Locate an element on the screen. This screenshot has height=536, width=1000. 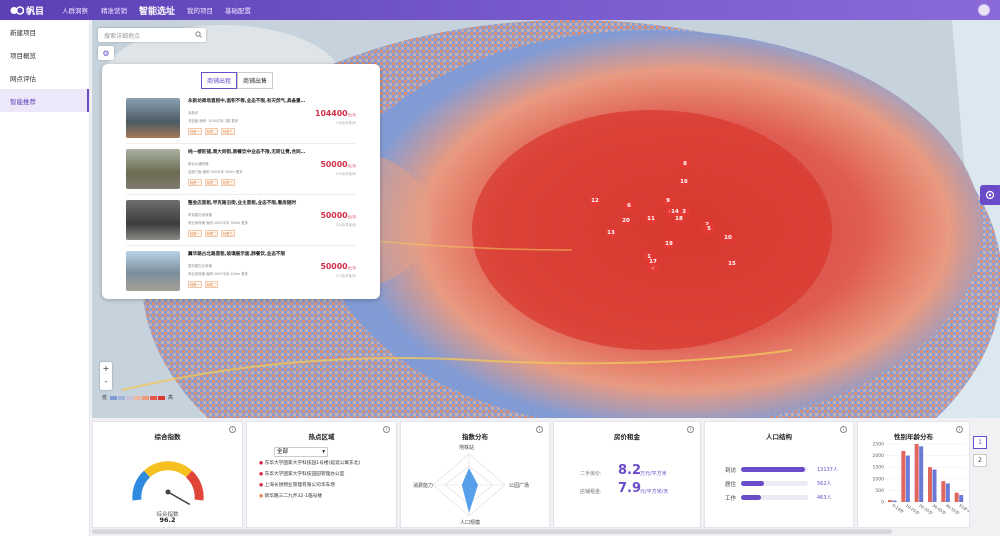
search-icon is located at coordinates (198, 34).